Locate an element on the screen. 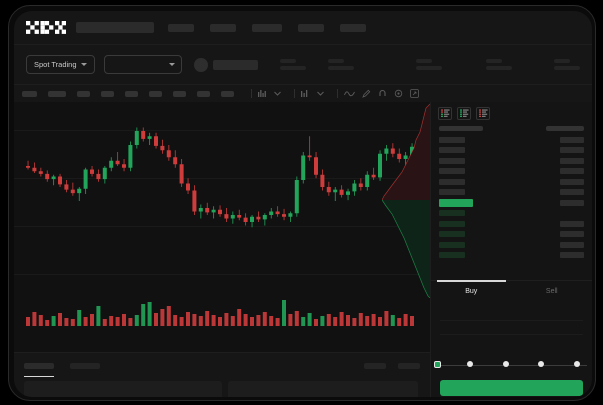 The image size is (603, 405). timeframe-1h is located at coordinates (107, 93).